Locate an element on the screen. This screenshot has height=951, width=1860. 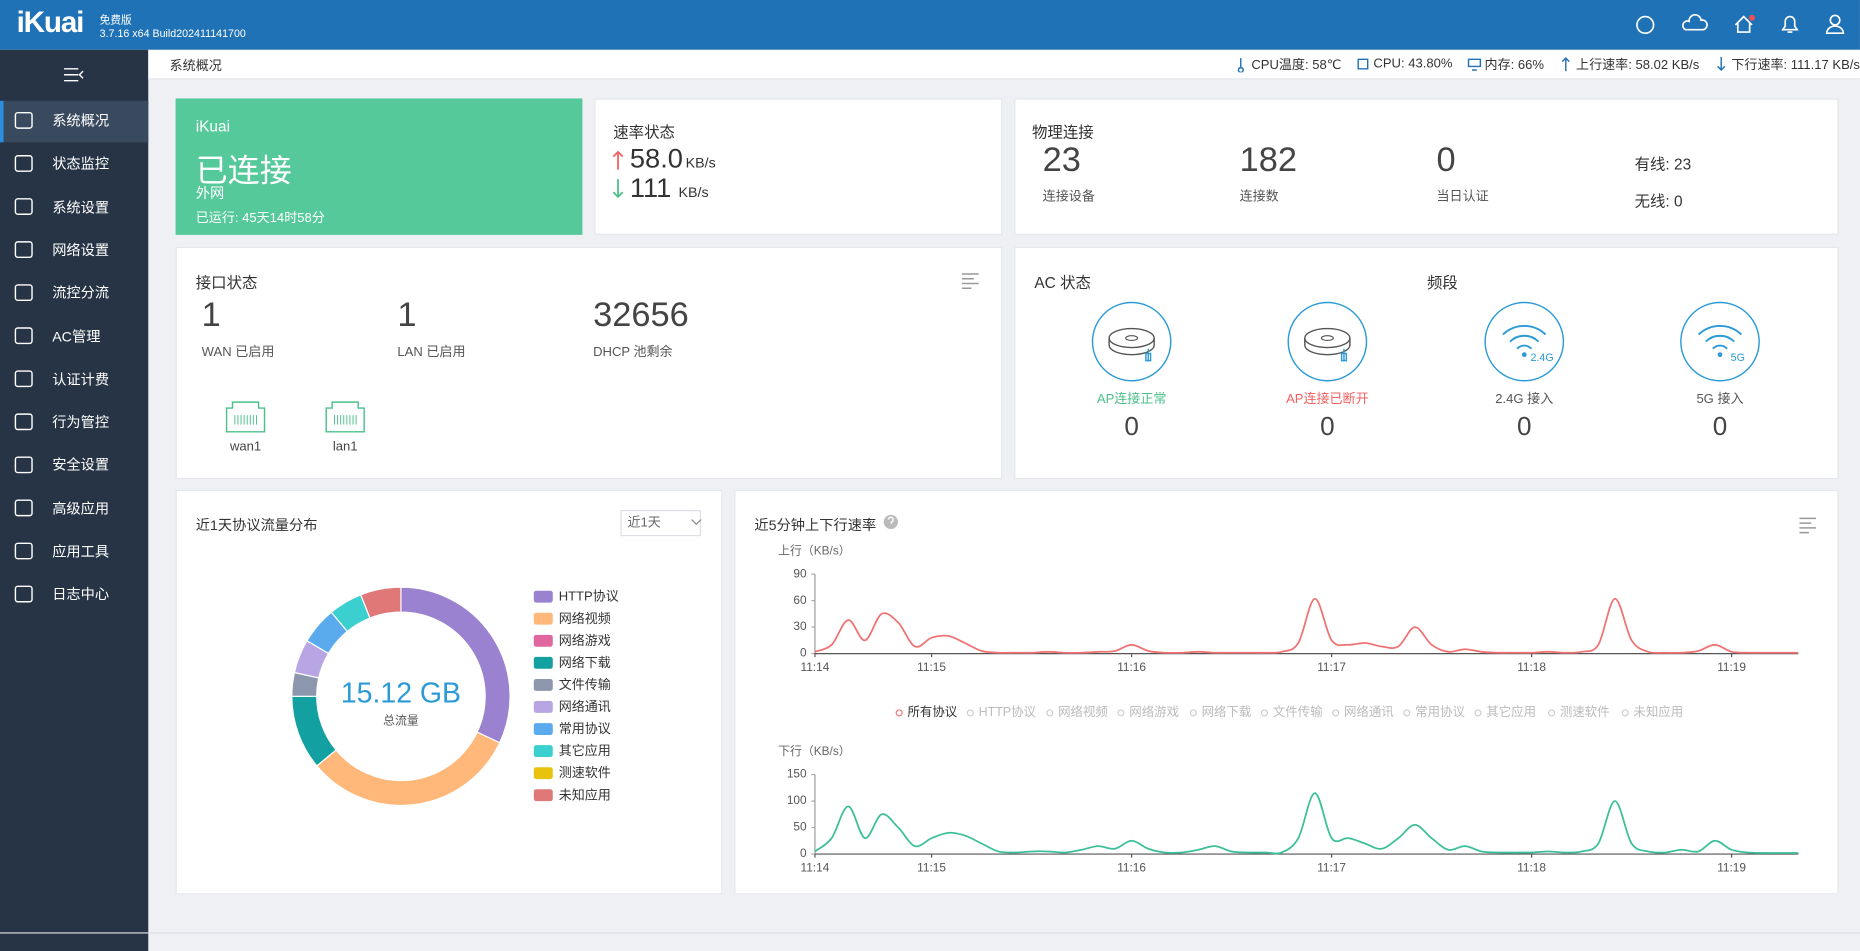
sidebar-item: 状态监控 is located at coordinates (81, 164).